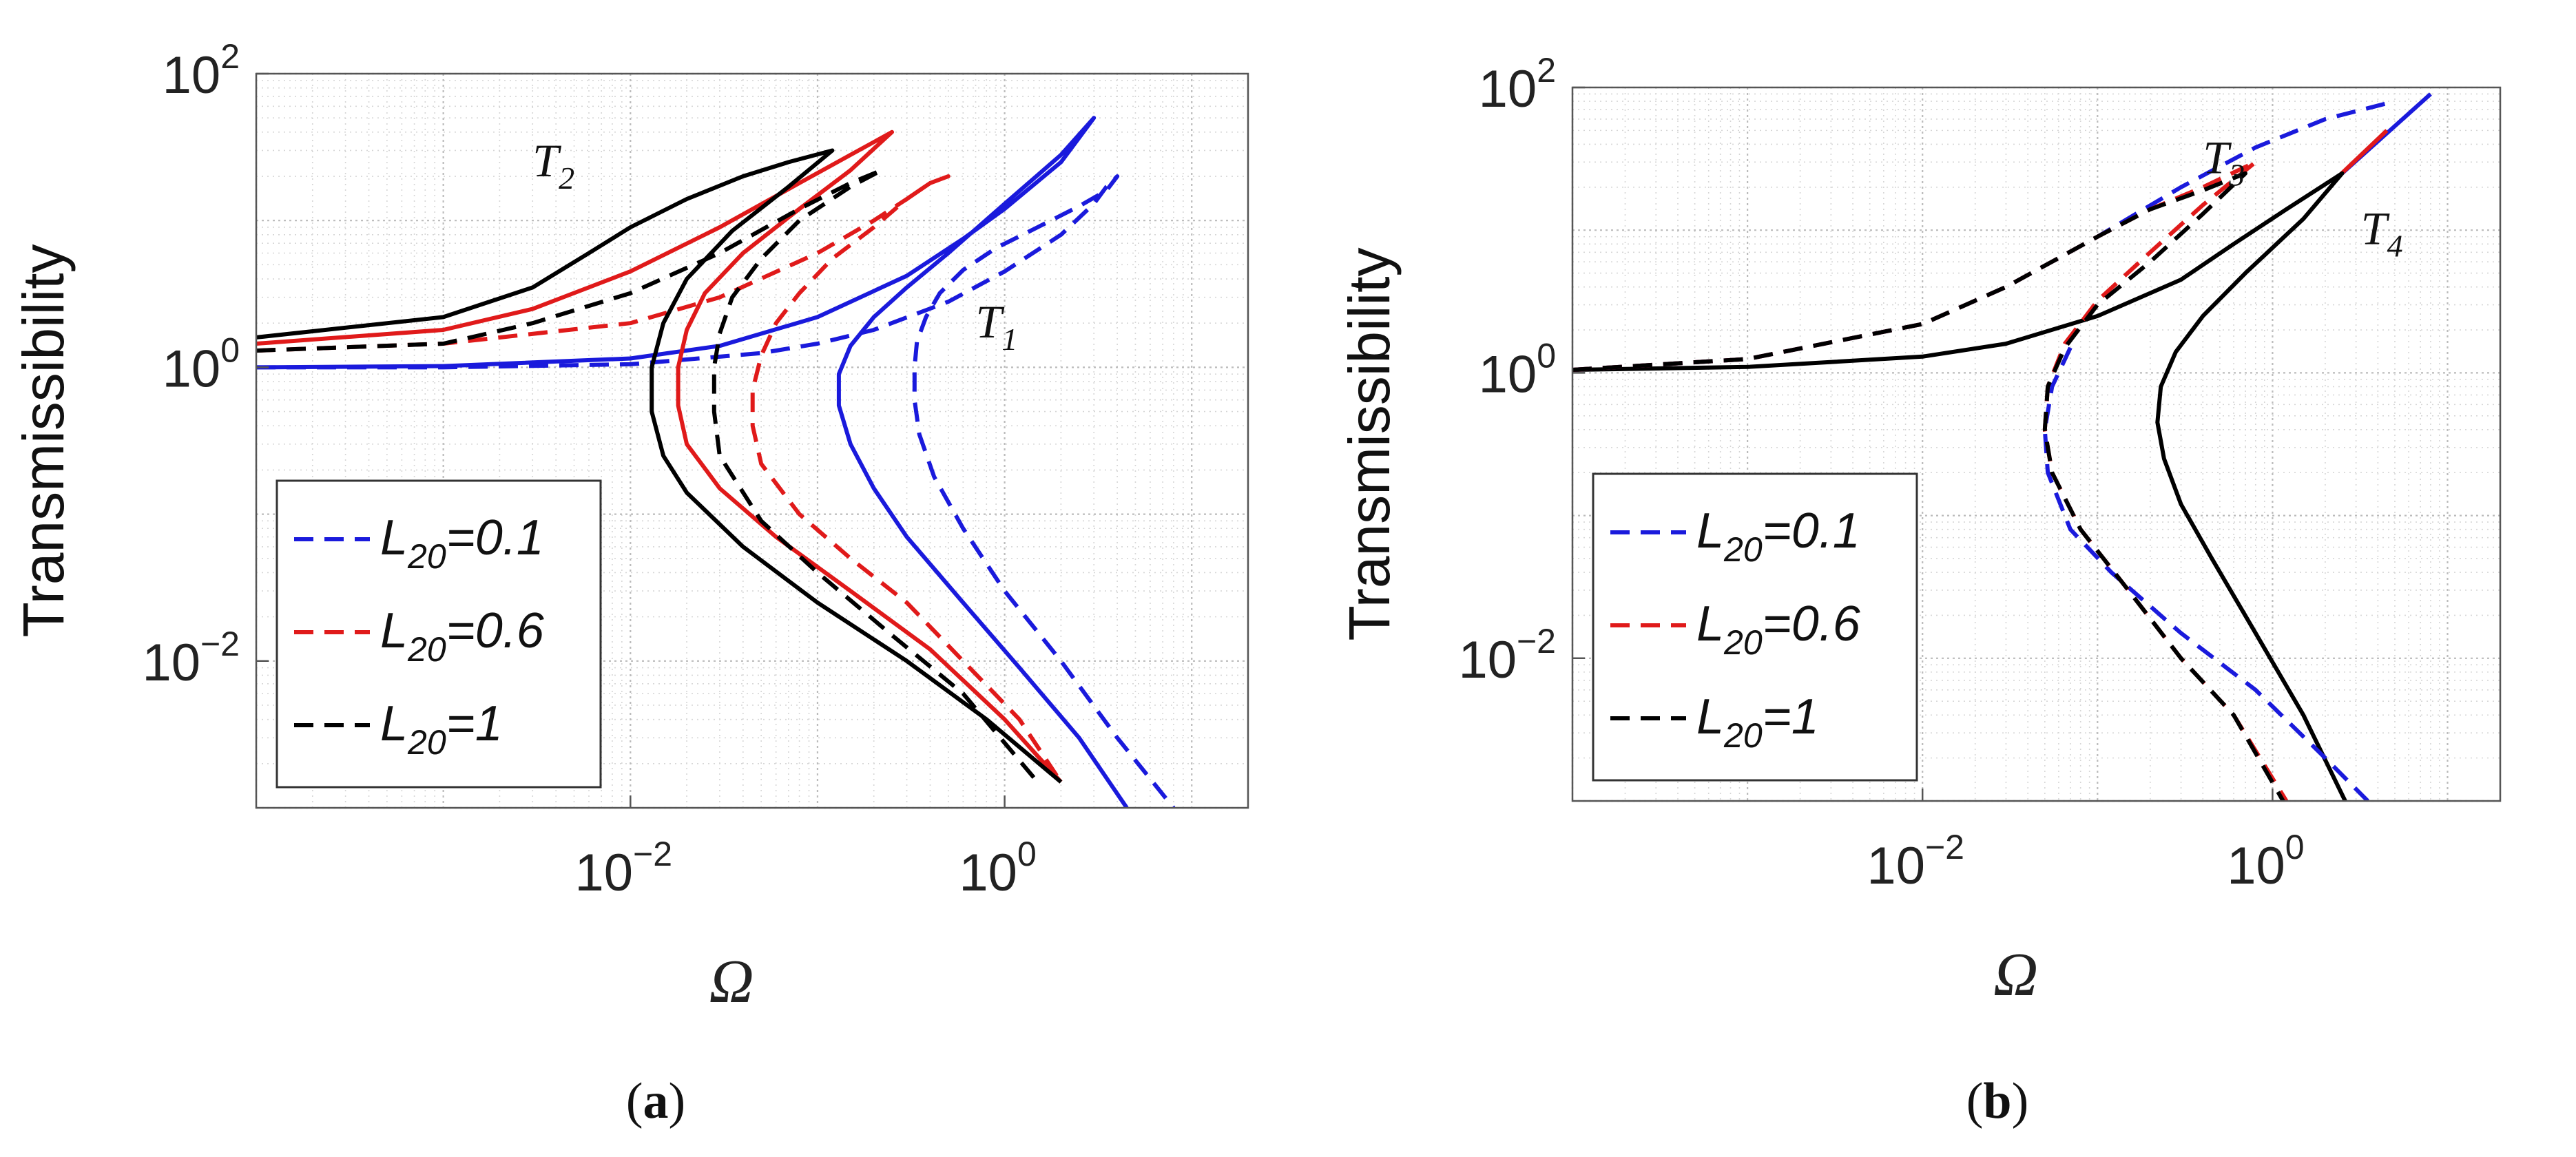  I want to click on panel-caption: (b), so click(1997, 1101).